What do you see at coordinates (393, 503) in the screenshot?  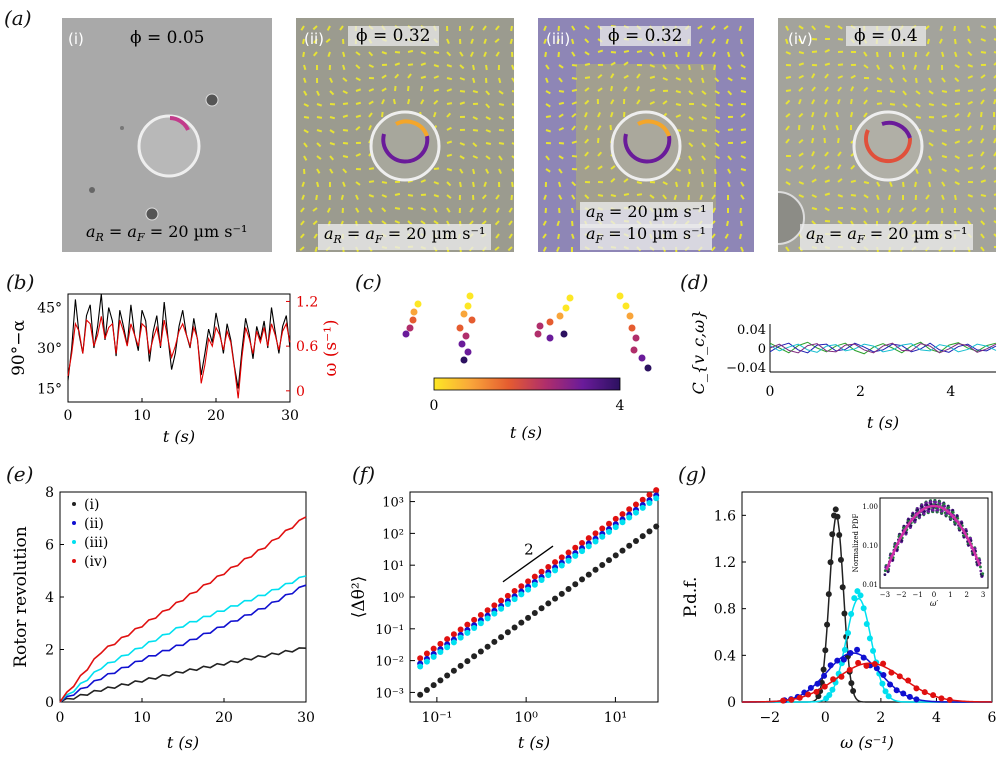 I see `y-tick-label: 10³` at bounding box center [393, 503].